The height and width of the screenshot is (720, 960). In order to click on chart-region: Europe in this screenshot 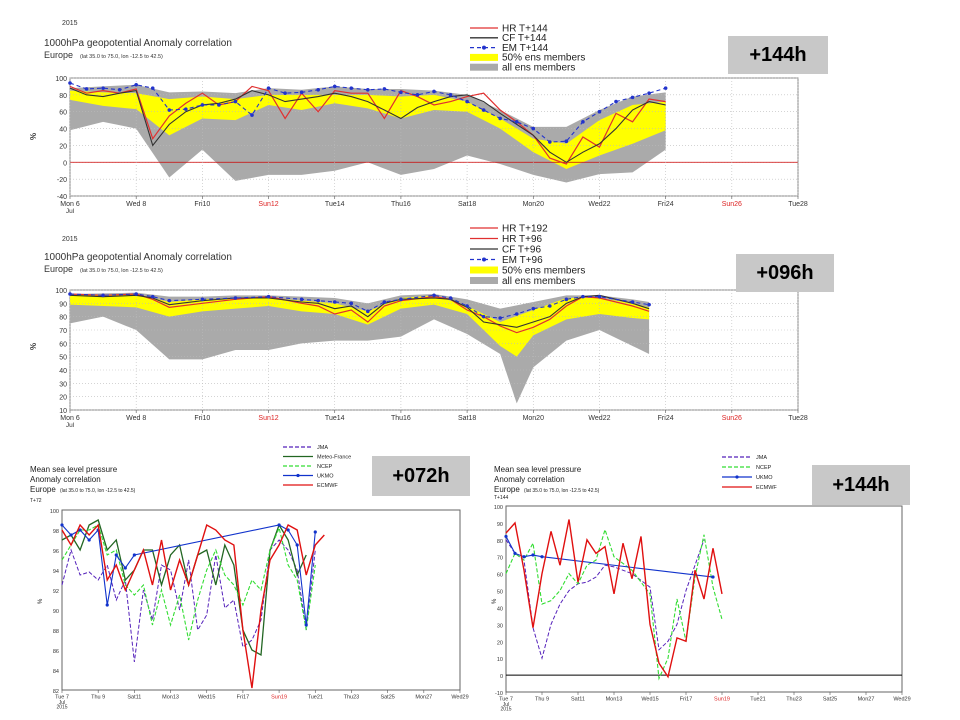, I will do `click(58, 269)`.